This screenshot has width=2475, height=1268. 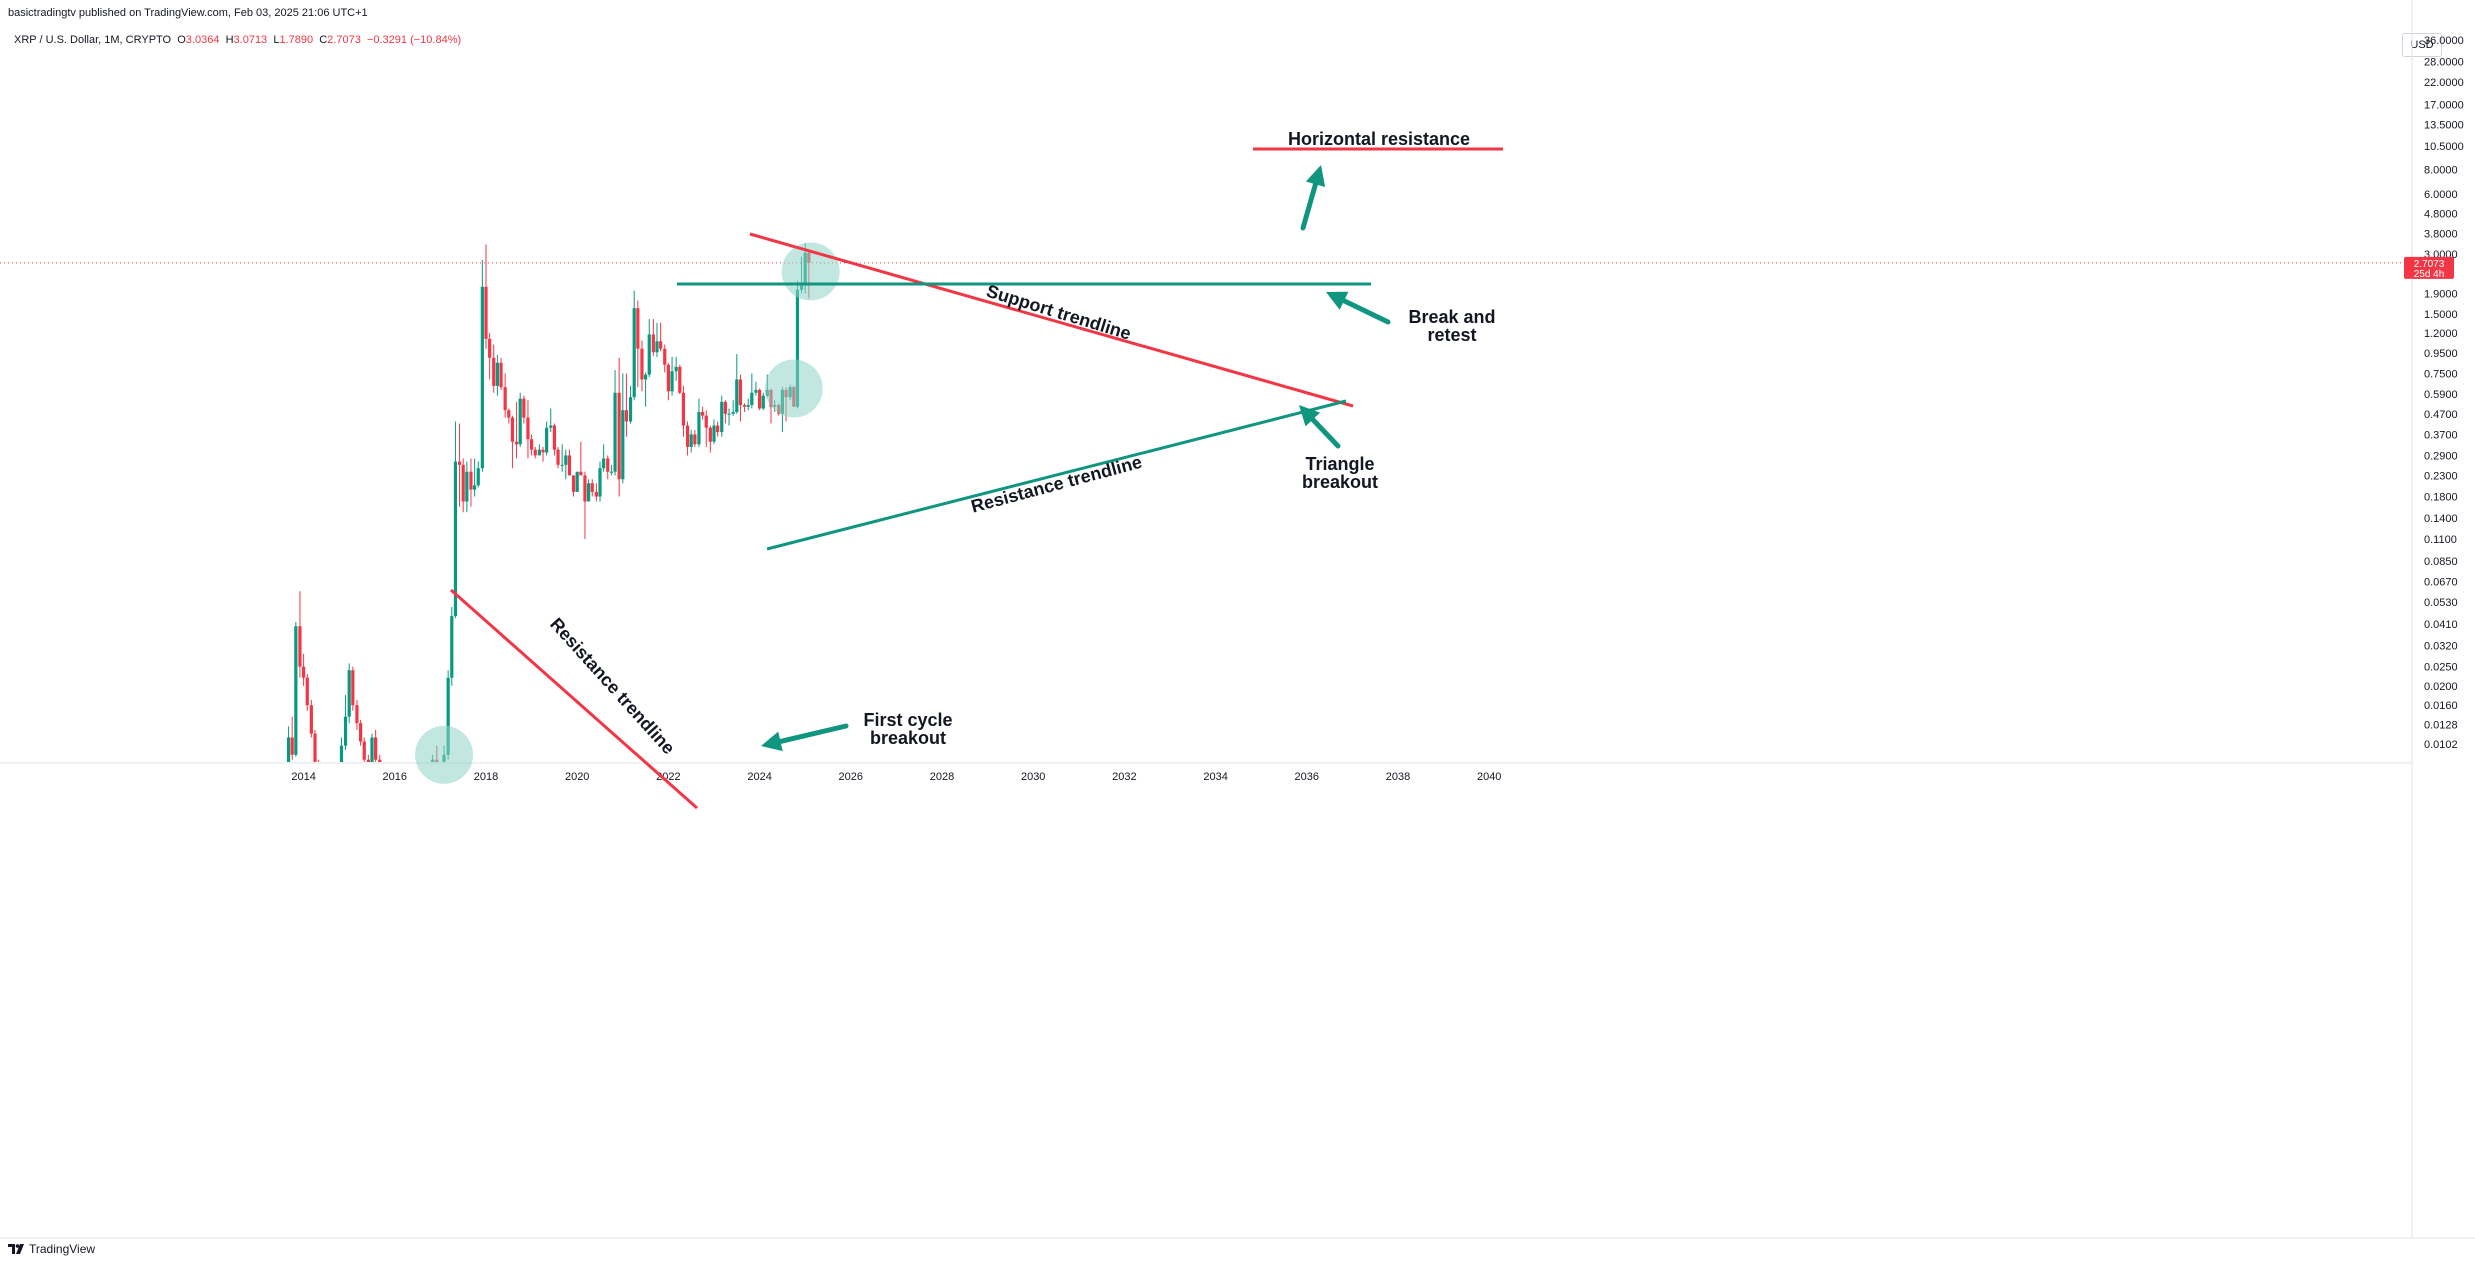 What do you see at coordinates (2441, 725) in the screenshot?
I see `price-tick-label: 0.0128` at bounding box center [2441, 725].